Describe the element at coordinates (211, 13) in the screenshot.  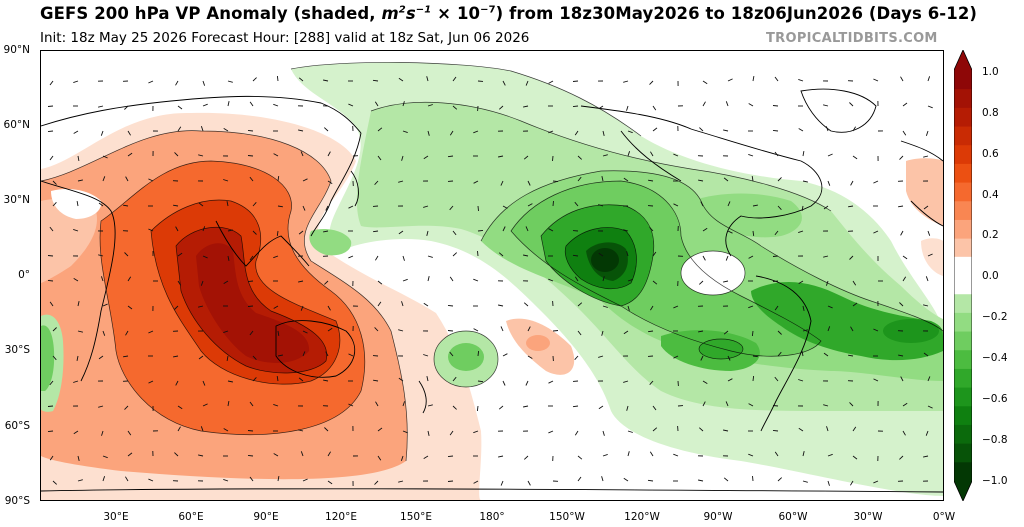
I see `title-prefix: GEFS 200 hPa VP Anomaly (shaded,` at that location.